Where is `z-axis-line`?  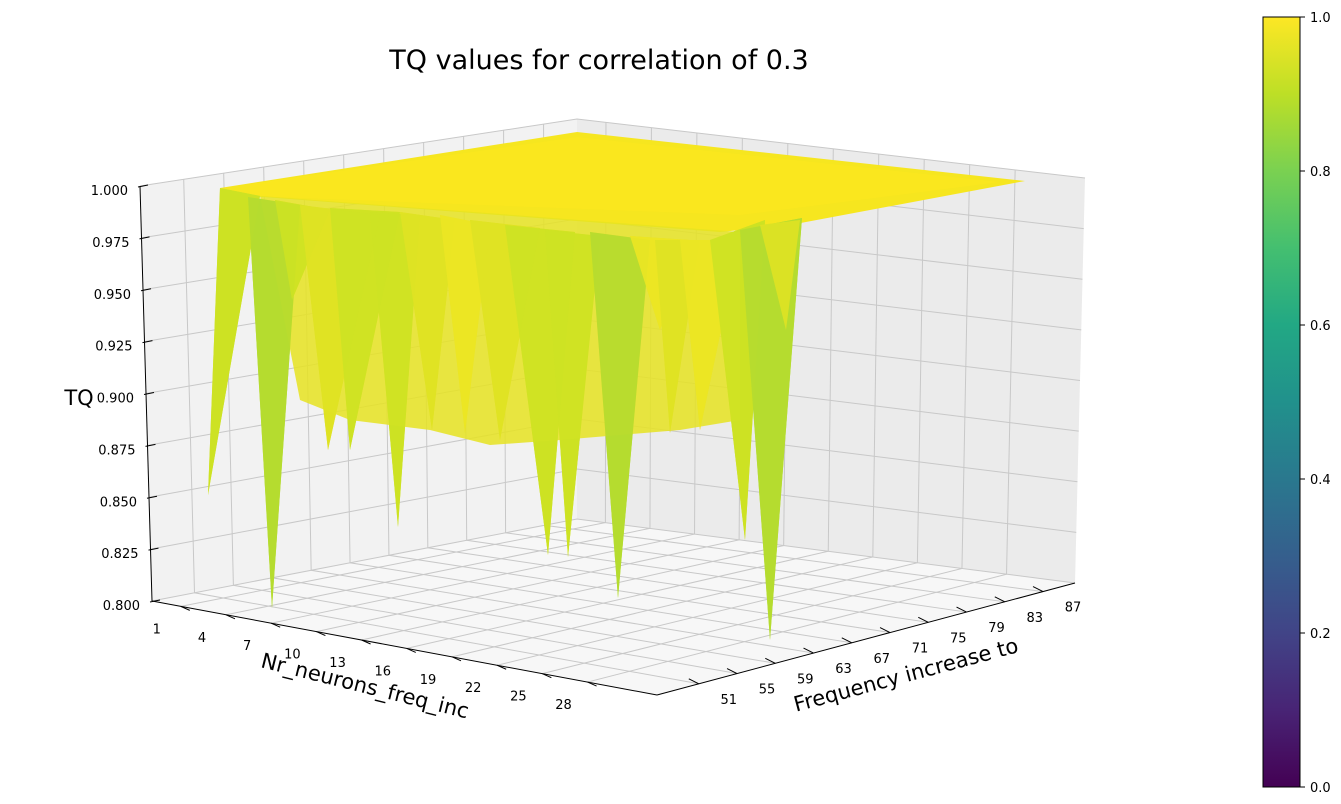 z-axis-line is located at coordinates (146, 393).